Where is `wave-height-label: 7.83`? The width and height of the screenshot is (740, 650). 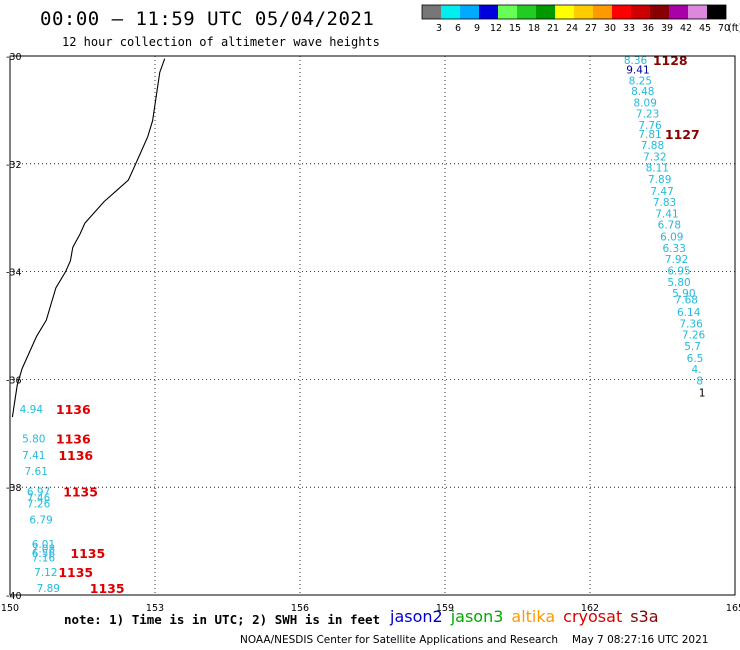 wave-height-label: 7.83 is located at coordinates (664, 203).